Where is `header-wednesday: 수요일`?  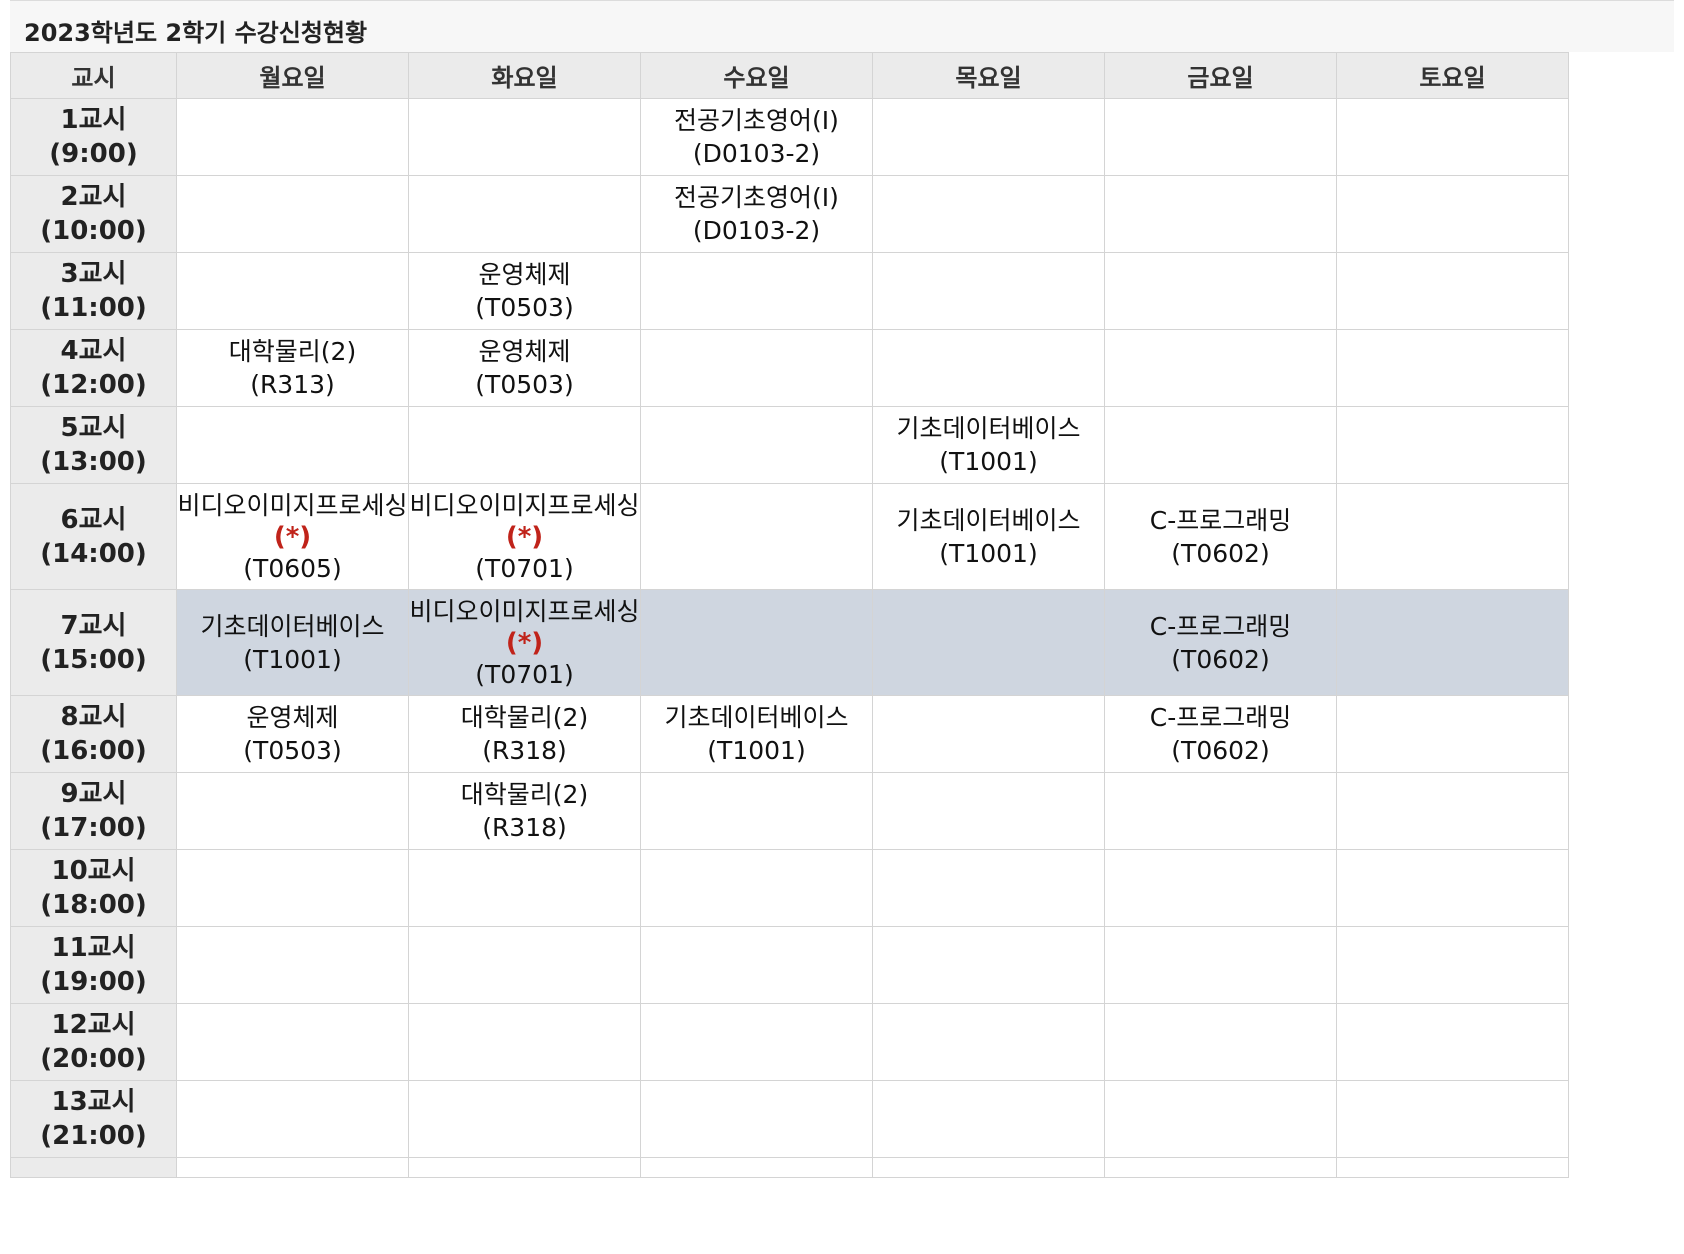 header-wednesday: 수요일 is located at coordinates (756, 75).